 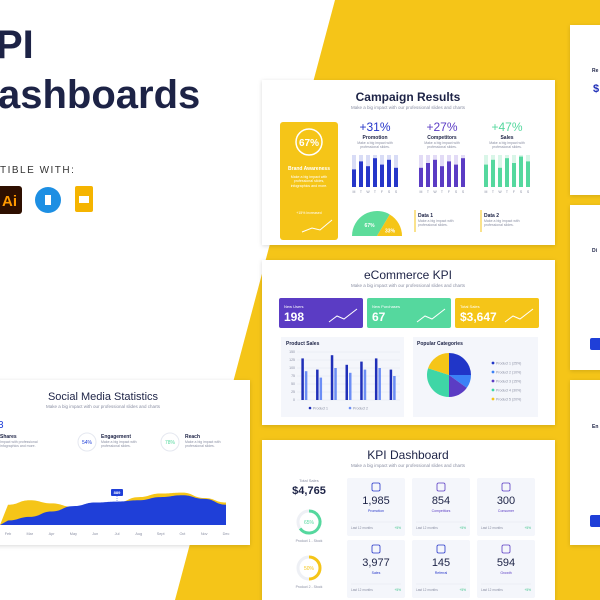 What do you see at coordinates (379, 317) in the screenshot?
I see `kpi-card-value: 67` at bounding box center [379, 317].